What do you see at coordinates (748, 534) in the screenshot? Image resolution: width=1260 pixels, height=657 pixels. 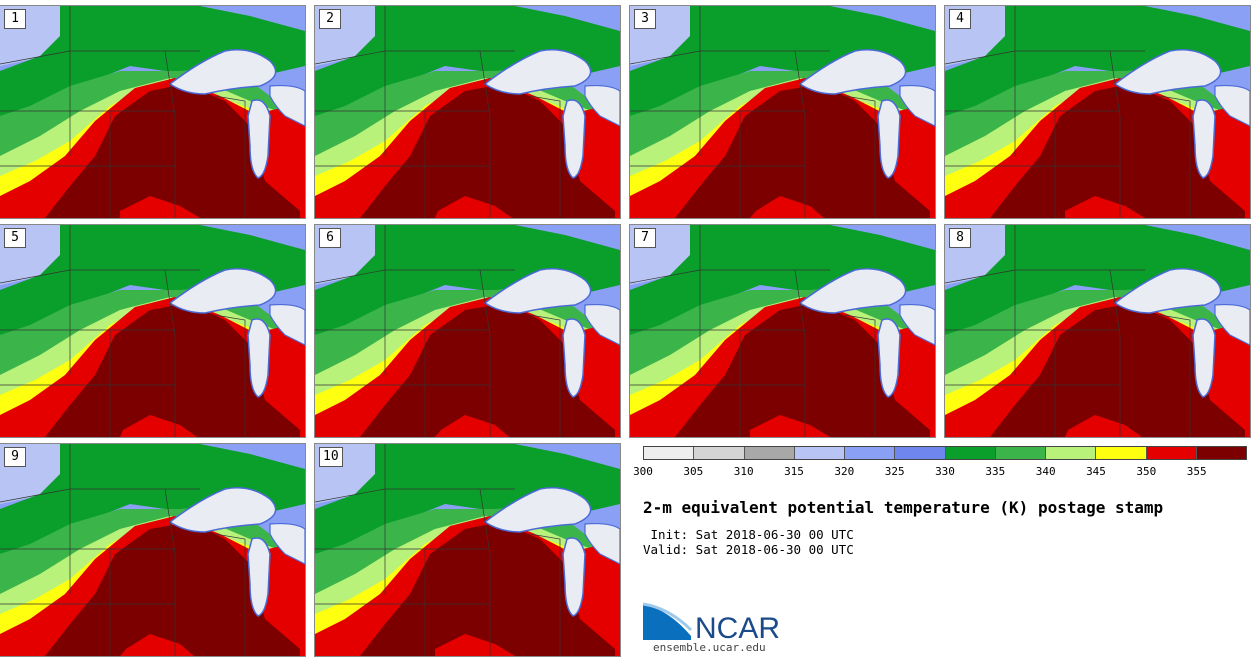 I see `init-time: Init: Sat 2018-06-30 00 UTC` at bounding box center [748, 534].